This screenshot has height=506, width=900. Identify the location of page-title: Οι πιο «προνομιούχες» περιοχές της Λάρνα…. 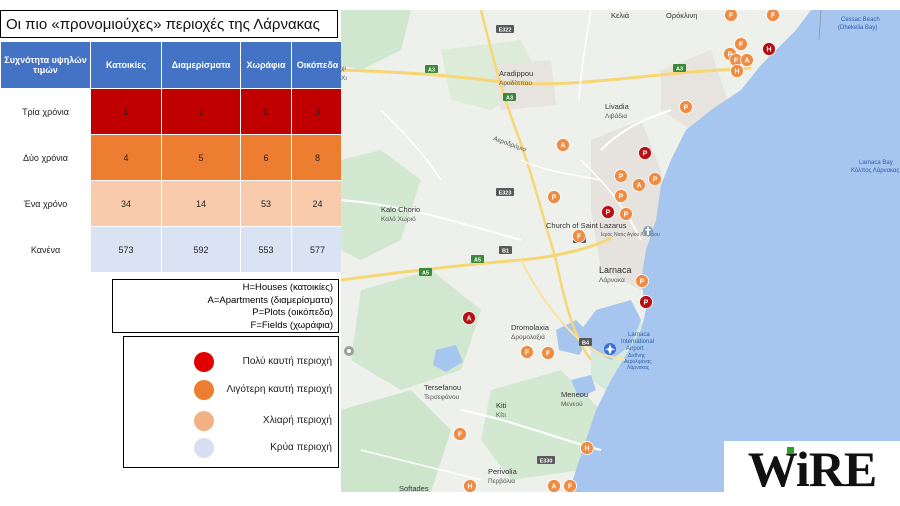
(169, 24).